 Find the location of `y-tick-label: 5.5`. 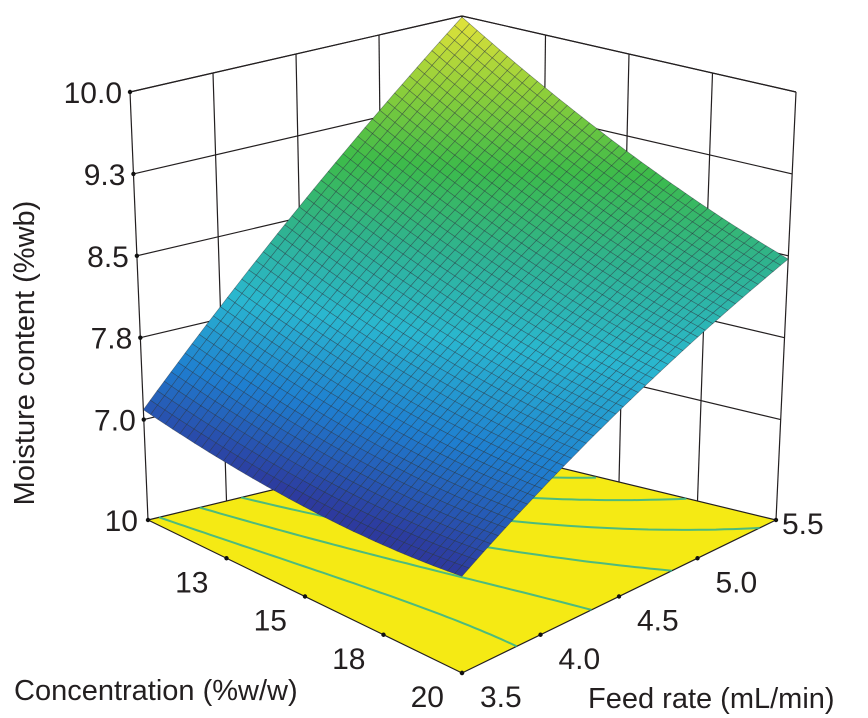

y-tick-label: 5.5 is located at coordinates (803, 524).